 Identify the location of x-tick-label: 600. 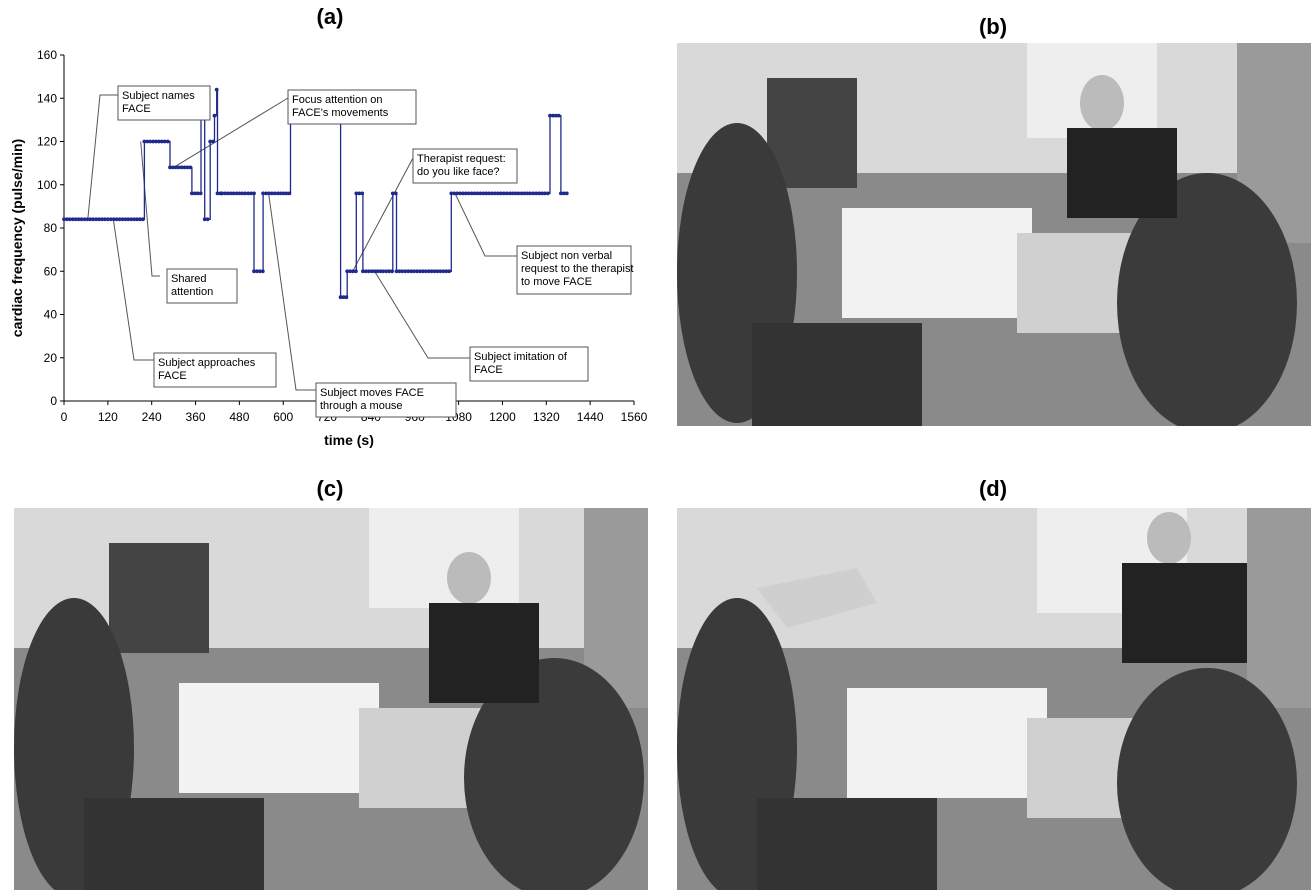
(283, 417).